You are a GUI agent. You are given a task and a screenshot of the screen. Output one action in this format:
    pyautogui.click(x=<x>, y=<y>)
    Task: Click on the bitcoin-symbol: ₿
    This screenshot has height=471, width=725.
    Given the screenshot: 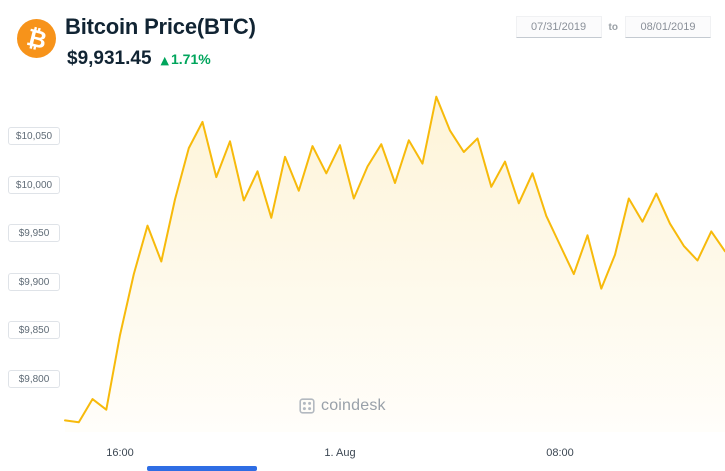 What is the action you would take?
    pyautogui.click(x=36, y=38)
    